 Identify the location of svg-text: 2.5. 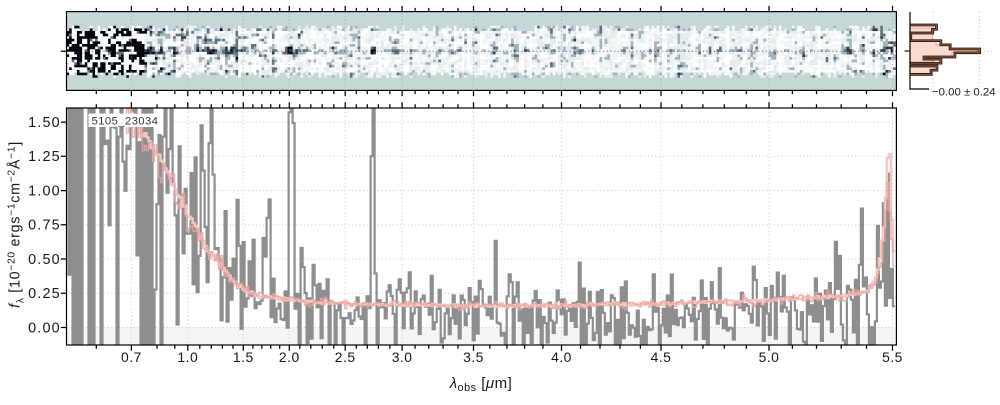
(345, 357).